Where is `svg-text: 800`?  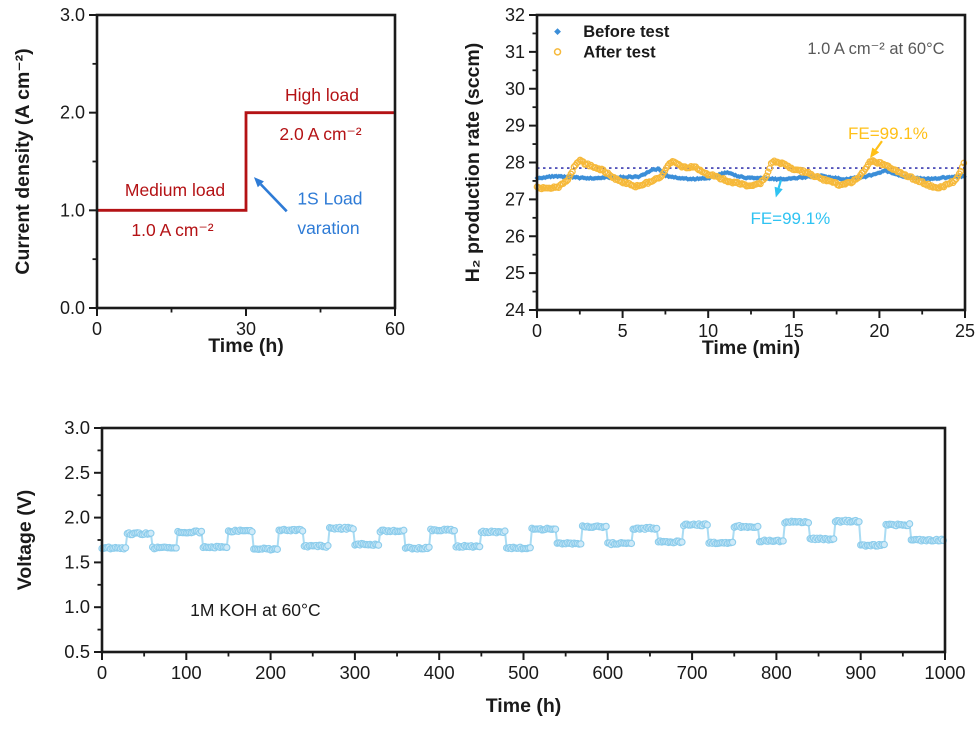 svg-text: 800 is located at coordinates (776, 672).